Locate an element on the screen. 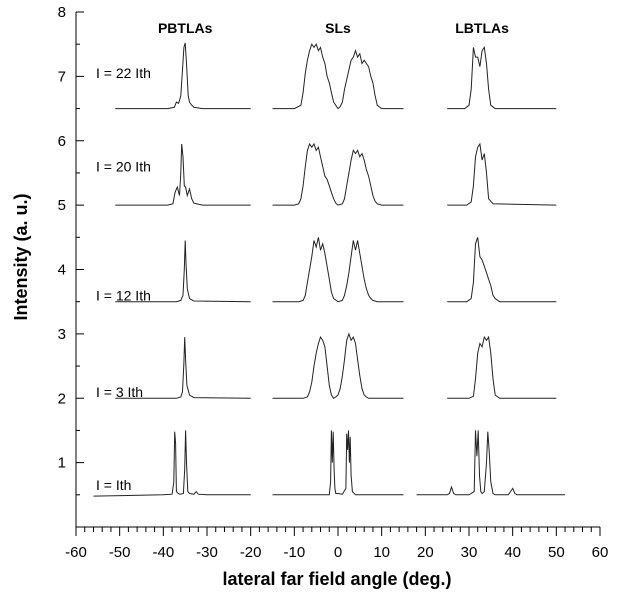 This screenshot has width=619, height=595. x-tick-label: -40 is located at coordinates (163, 552).